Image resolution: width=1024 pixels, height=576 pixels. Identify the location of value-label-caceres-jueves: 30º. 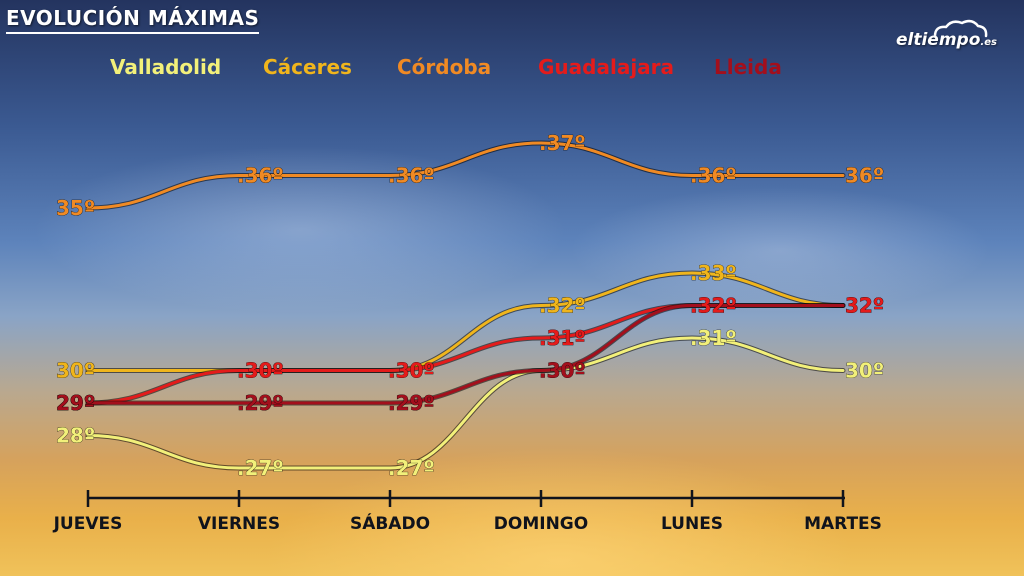
(75, 371).